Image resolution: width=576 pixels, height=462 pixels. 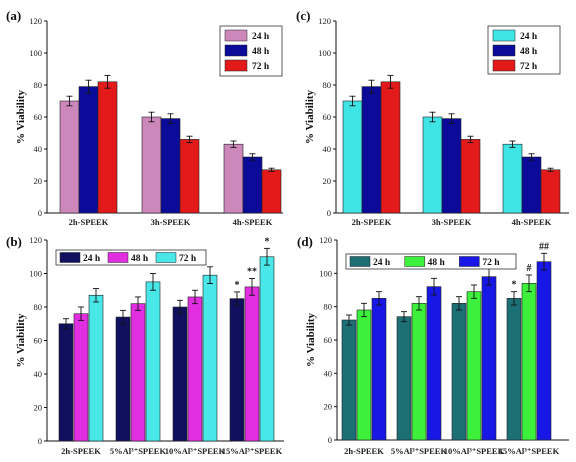 I want to click on panel-label: (b), so click(x=14, y=241).